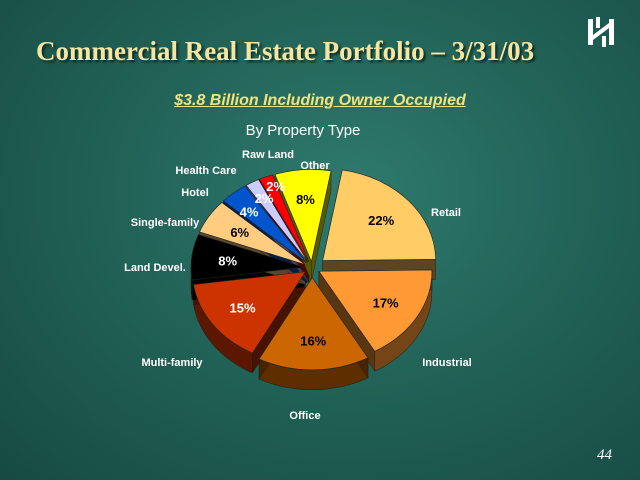 The height and width of the screenshot is (480, 640). What do you see at coordinates (195, 193) in the screenshot?
I see `pie-category-label: Hotel` at bounding box center [195, 193].